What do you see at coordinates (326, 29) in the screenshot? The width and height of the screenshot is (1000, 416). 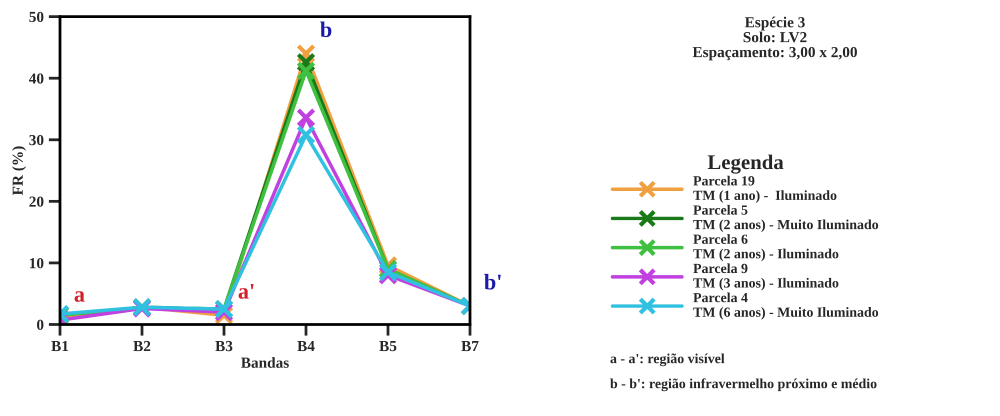 I see `annotation: b` at bounding box center [326, 29].